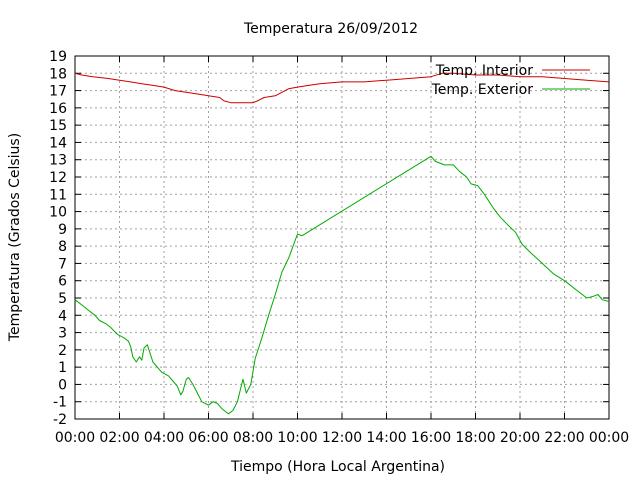 This screenshot has height=480, width=640. Describe the element at coordinates (475, 438) in the screenshot. I see `x-tick-label: 18:00` at that location.